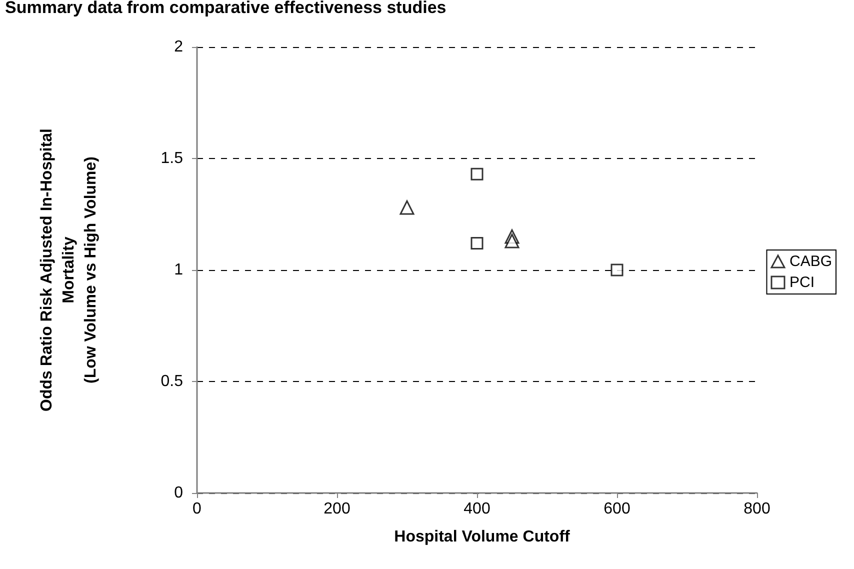 Image resolution: width=854 pixels, height=569 pixels. I want to click on x-tick-label: 200, so click(337, 509).